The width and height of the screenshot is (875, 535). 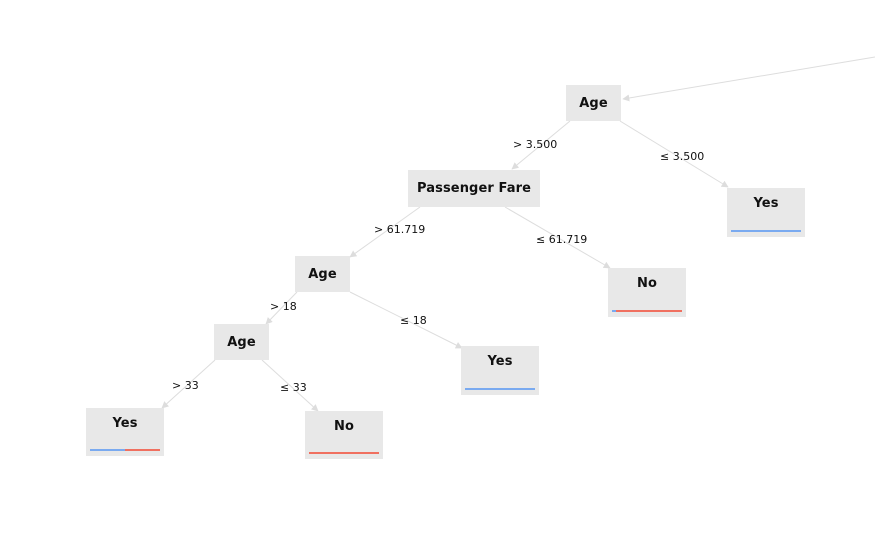 I want to click on edge-root-to-yes, so click(x=674, y=154).